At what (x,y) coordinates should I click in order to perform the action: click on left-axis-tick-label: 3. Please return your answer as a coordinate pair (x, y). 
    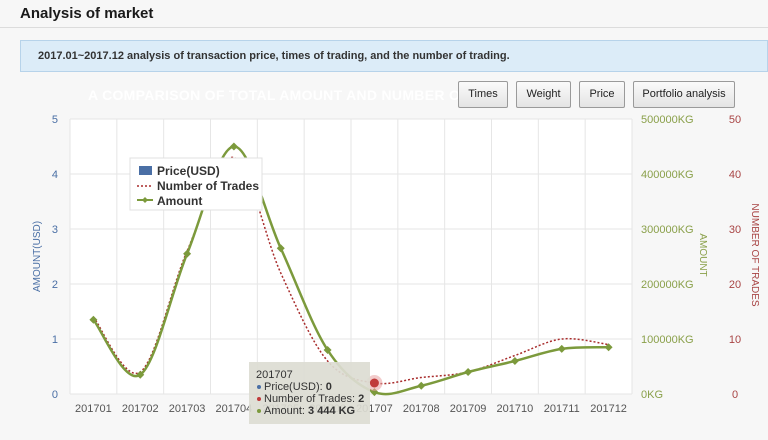
    Looking at the image, I should click on (55, 230).